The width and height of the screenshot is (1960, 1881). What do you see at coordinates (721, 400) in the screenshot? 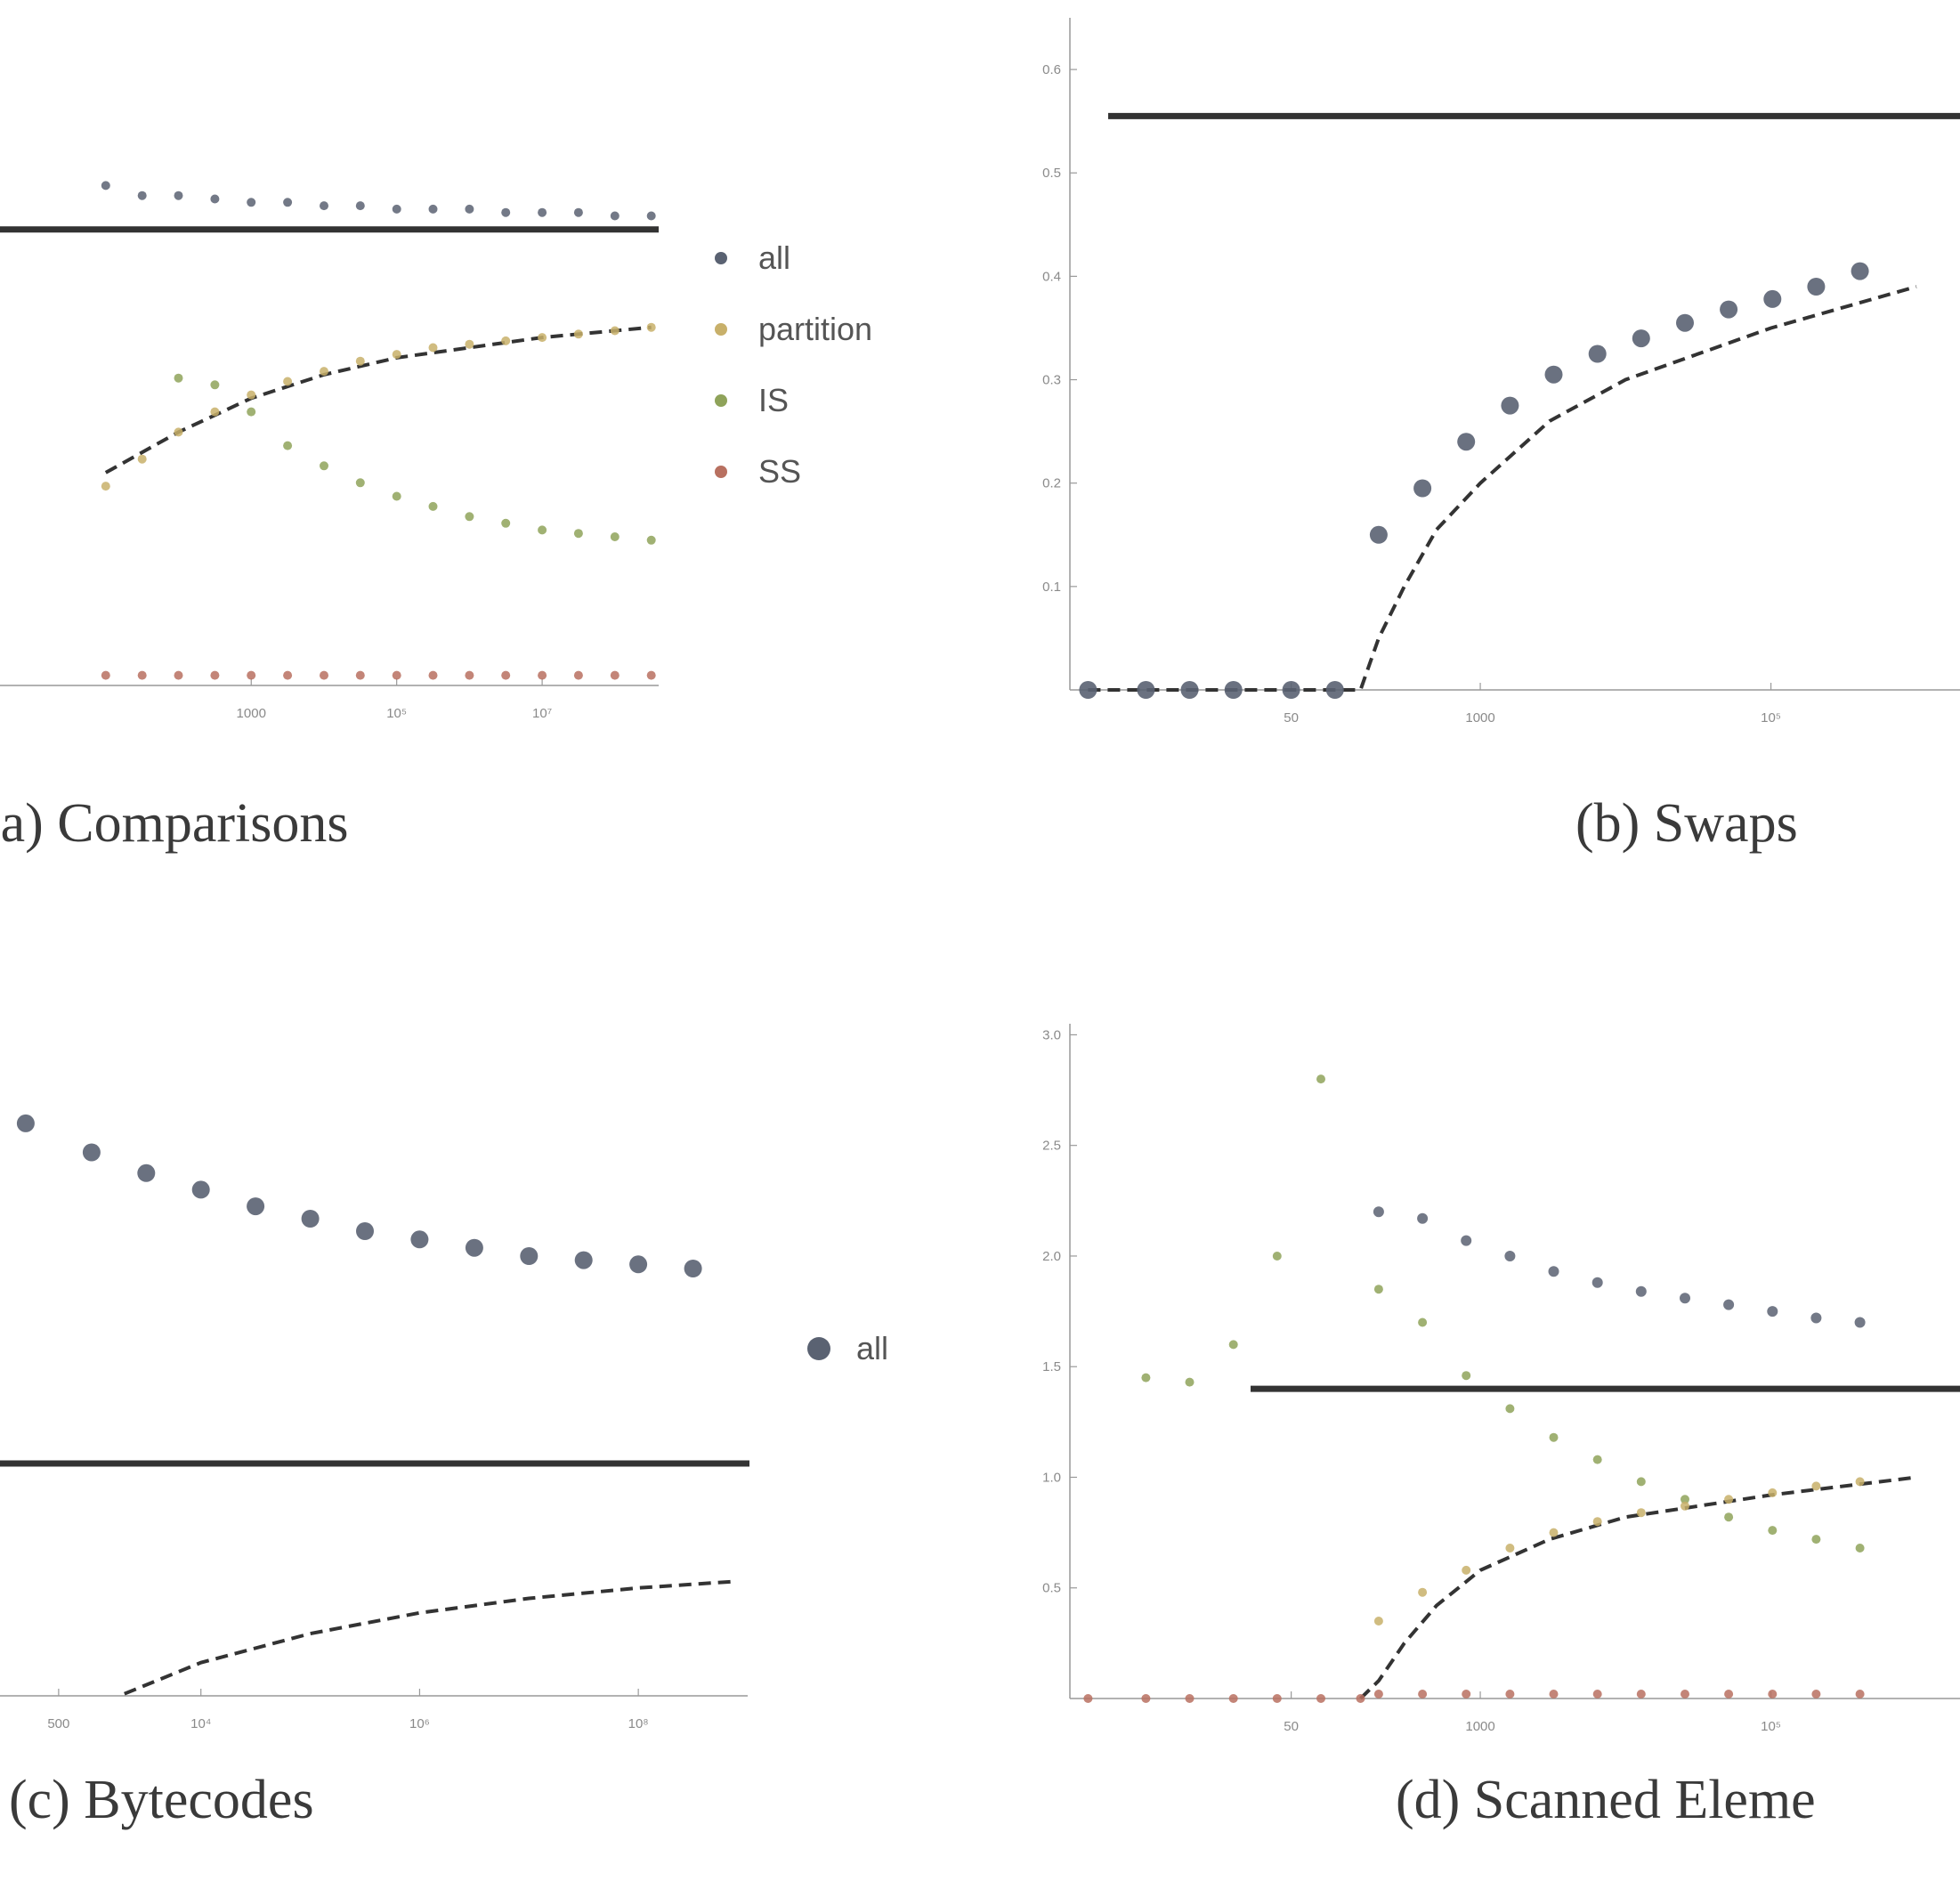
I see `legend-marker-is` at bounding box center [721, 400].